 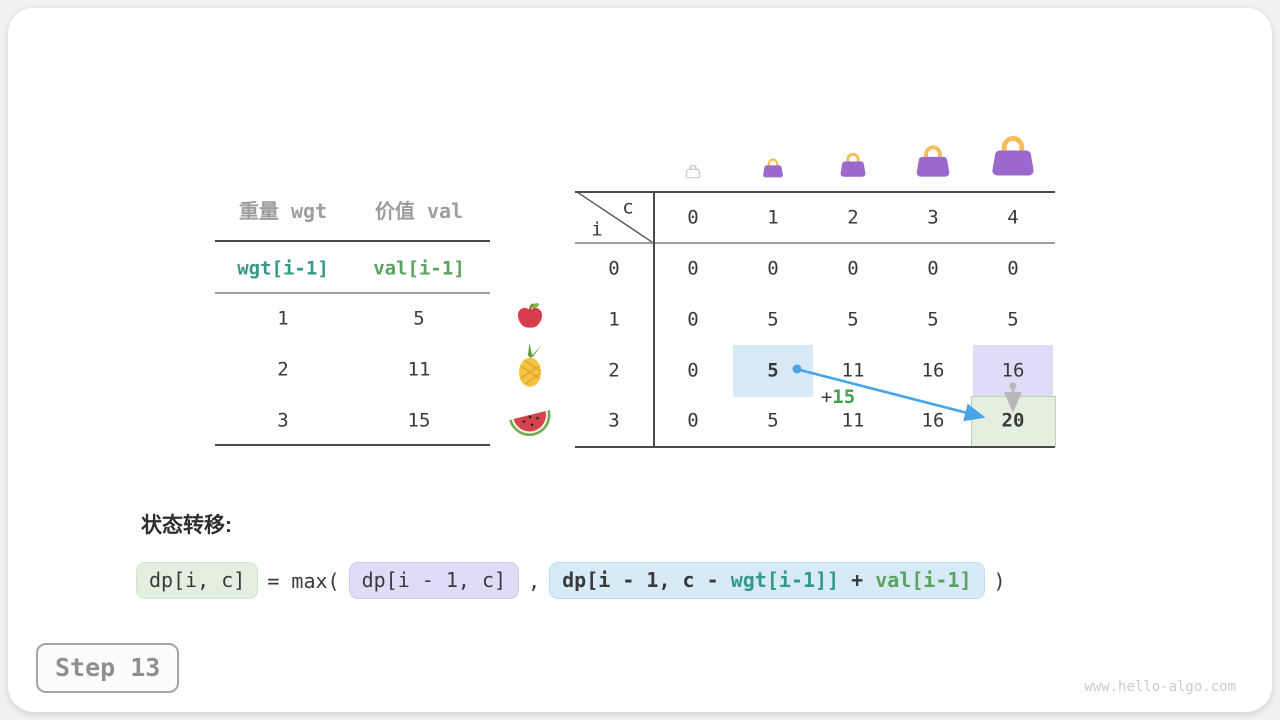 I want to click on item-weight: 1, so click(x=283, y=318).